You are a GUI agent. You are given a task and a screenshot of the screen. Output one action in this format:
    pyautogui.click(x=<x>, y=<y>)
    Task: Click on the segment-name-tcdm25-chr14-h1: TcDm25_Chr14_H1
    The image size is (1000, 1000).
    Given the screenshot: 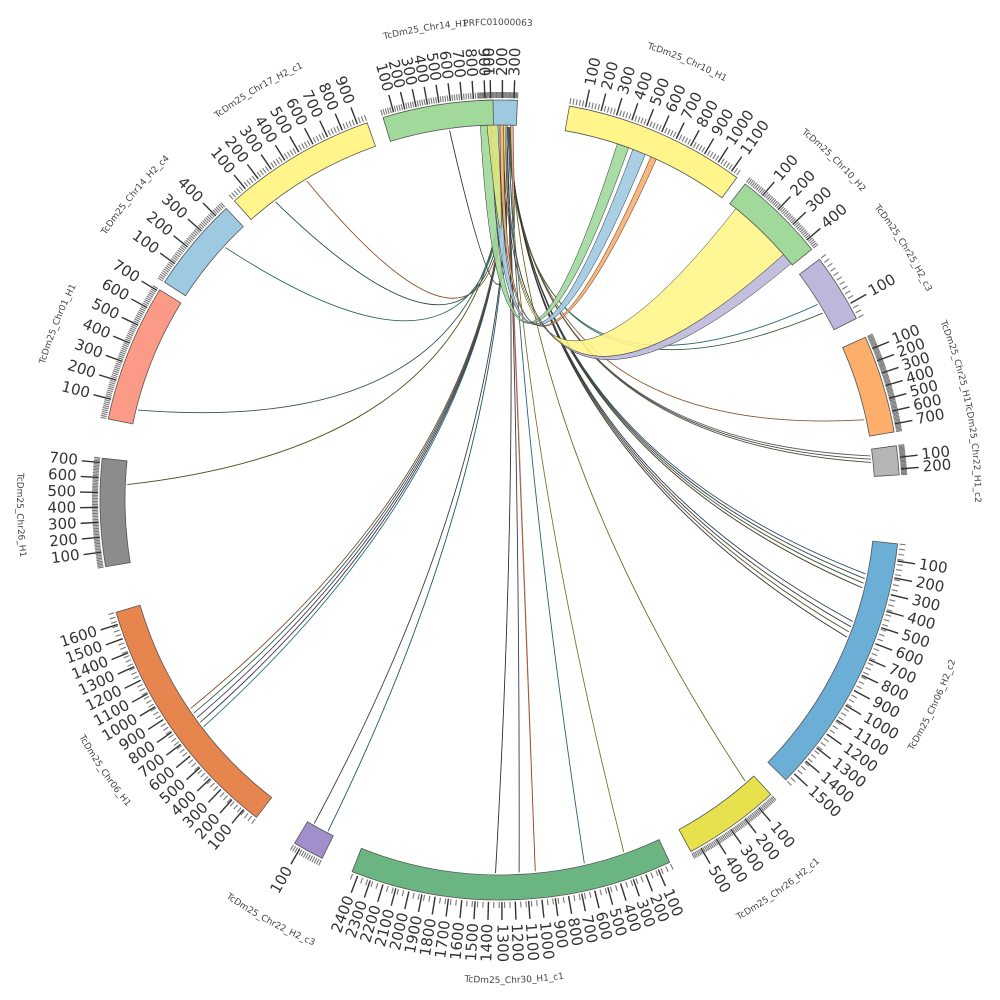 What is the action you would take?
    pyautogui.click(x=424, y=30)
    